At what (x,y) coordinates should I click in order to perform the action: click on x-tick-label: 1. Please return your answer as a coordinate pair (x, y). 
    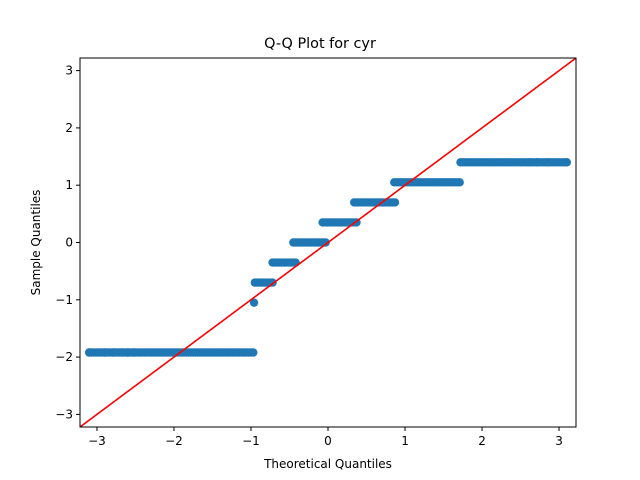
    Looking at the image, I should click on (405, 441).